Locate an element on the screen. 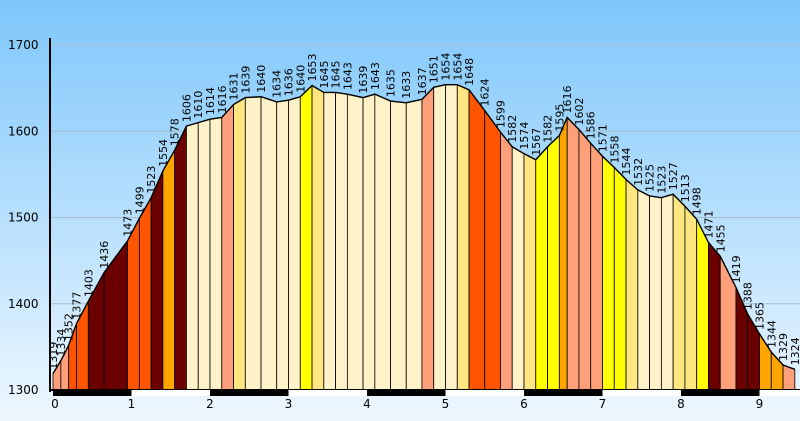 The image size is (800, 421). data-label: 1513 is located at coordinates (685, 188).